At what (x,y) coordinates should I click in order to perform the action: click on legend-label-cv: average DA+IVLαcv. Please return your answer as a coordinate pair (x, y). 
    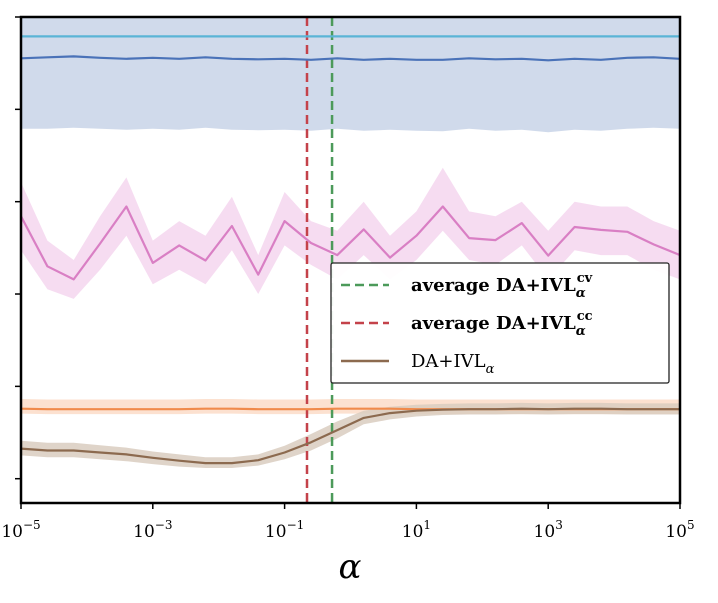
    Looking at the image, I should click on (502, 286).